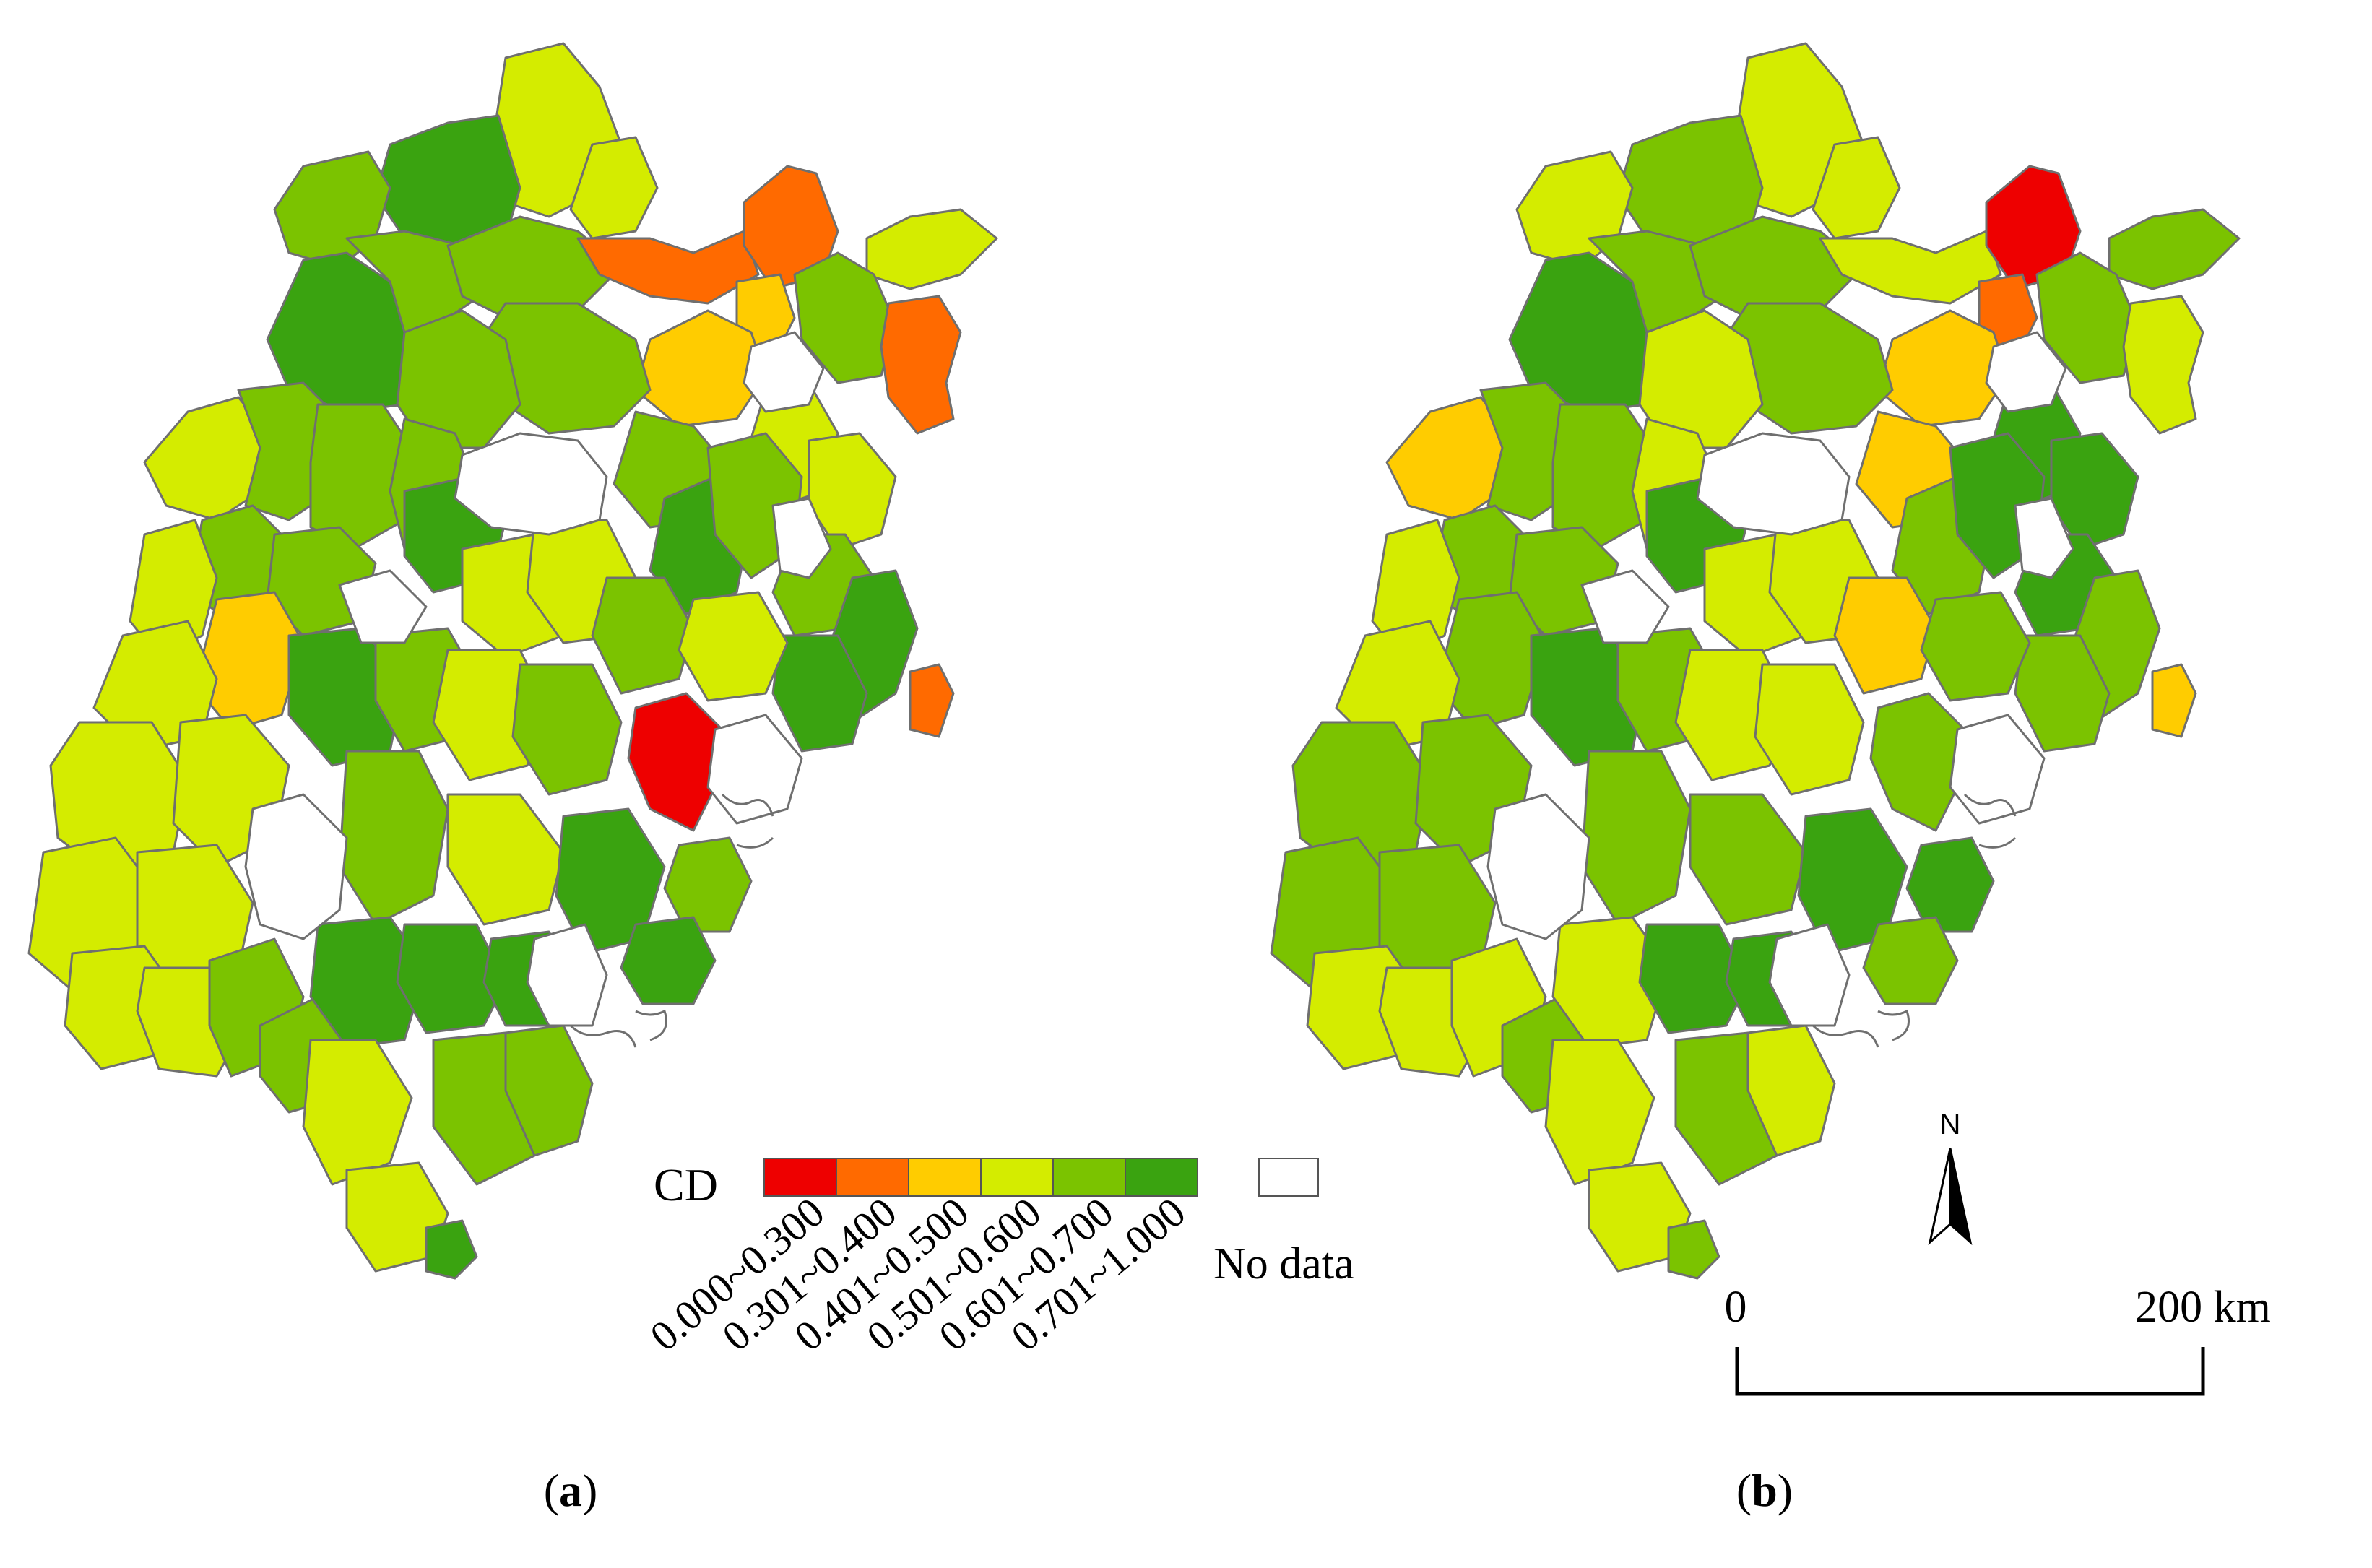  I want to click on scale-bar-line, so click(1970, 1371).